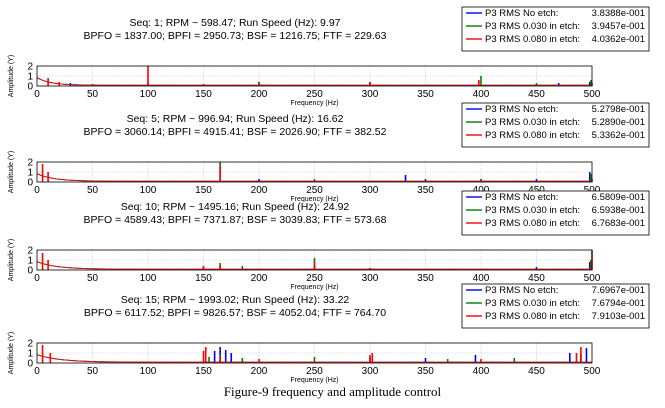 This screenshot has height=408, width=665. Describe the element at coordinates (521, 13) in the screenshot. I see `panel-1-legend-label-1: P3 RMS No etch:` at that location.